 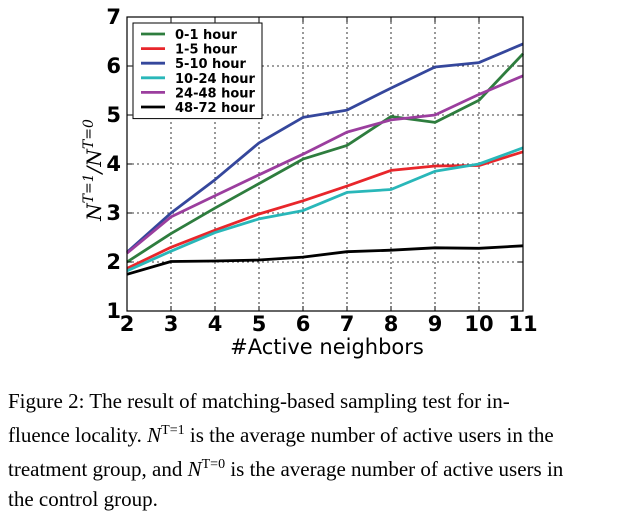 I want to click on y-axis-label-base: N, so click(x=94, y=212).